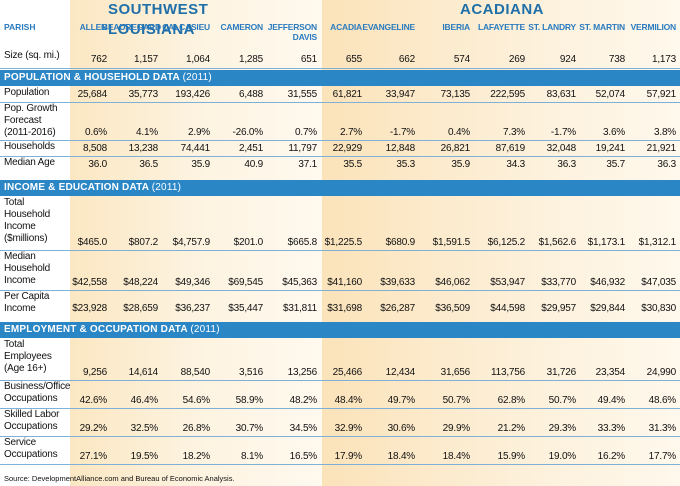 This screenshot has width=680, height=486. I want to click on cell-value: 662, so click(406, 59).